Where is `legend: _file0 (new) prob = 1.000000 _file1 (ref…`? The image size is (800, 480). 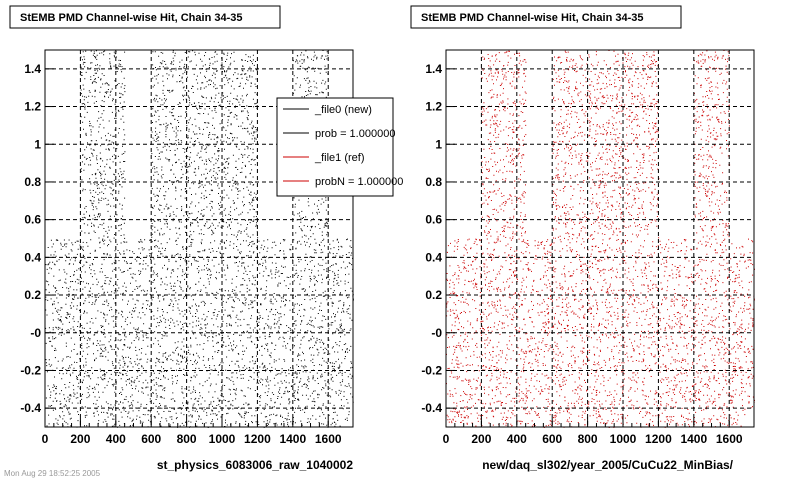
legend: _file0 (new) prob = 1.000000 _file1 (ref… is located at coordinates (339, 147).